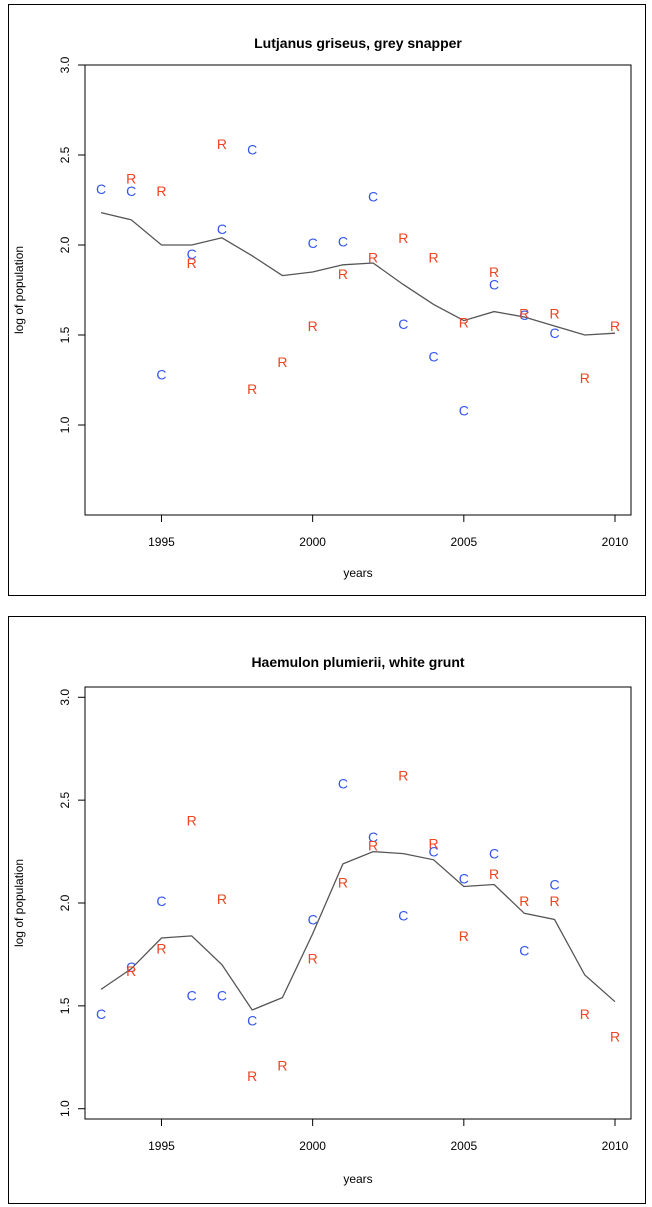 The width and height of the screenshot is (652, 1207). What do you see at coordinates (358, 43) in the screenshot?
I see `chart-title: Lutjanus griseus, grey snapper` at bounding box center [358, 43].